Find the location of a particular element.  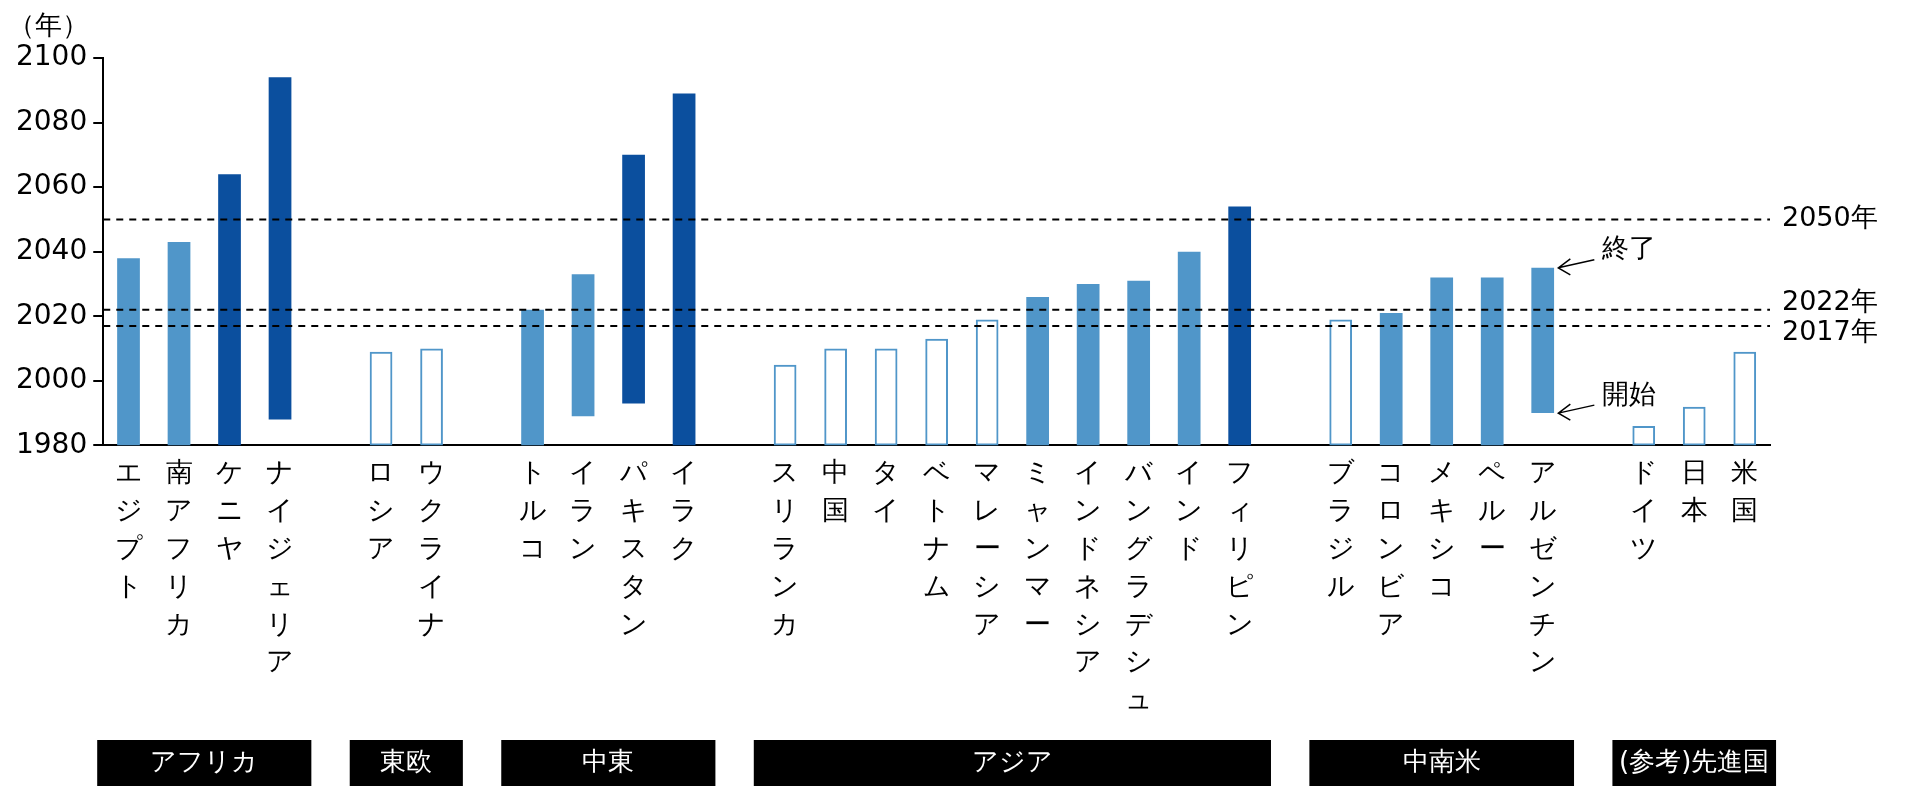

x-tick-label: インド is located at coordinates (1189, 509).